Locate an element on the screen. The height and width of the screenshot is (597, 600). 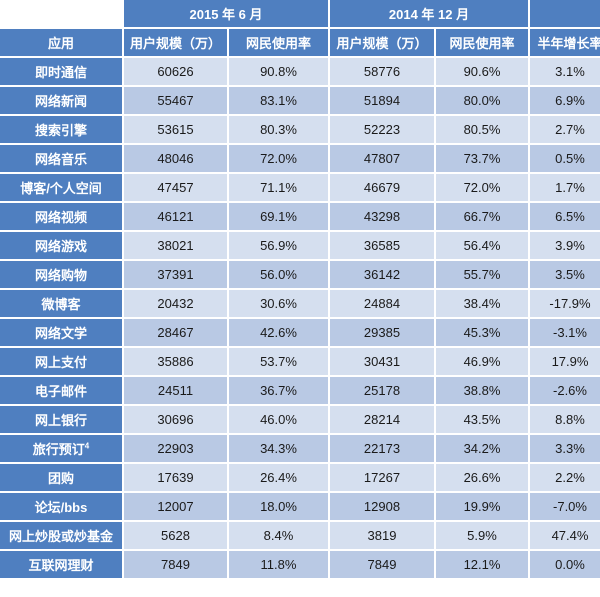
period-header-row: 2015 年 6 月 2014 年 12 月 is located at coordinates (300, 13).